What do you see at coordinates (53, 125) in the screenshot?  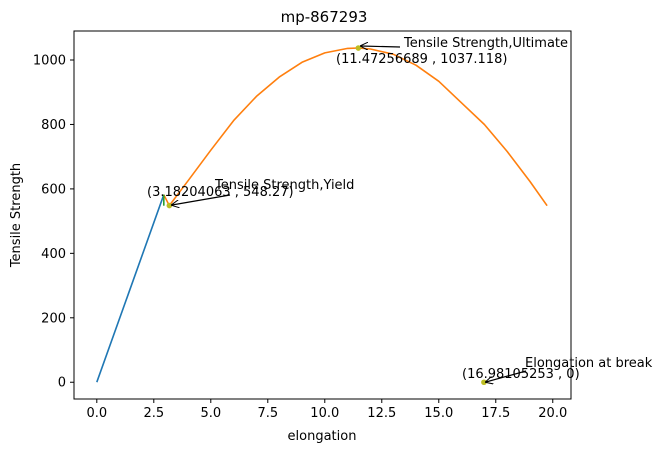 I see `y-tick-label: 800` at bounding box center [53, 125].